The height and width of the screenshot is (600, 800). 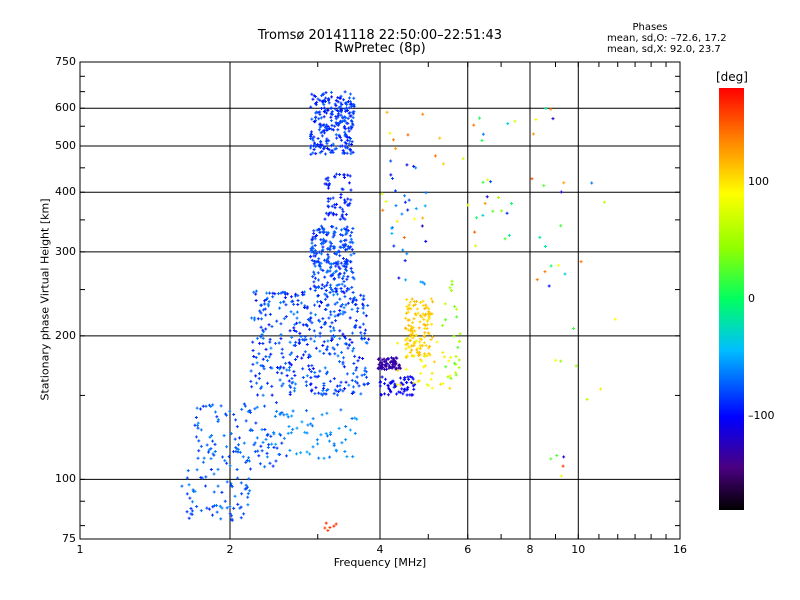 What do you see at coordinates (732, 77) in the screenshot?
I see `colorbar-label: [deg]` at bounding box center [732, 77].